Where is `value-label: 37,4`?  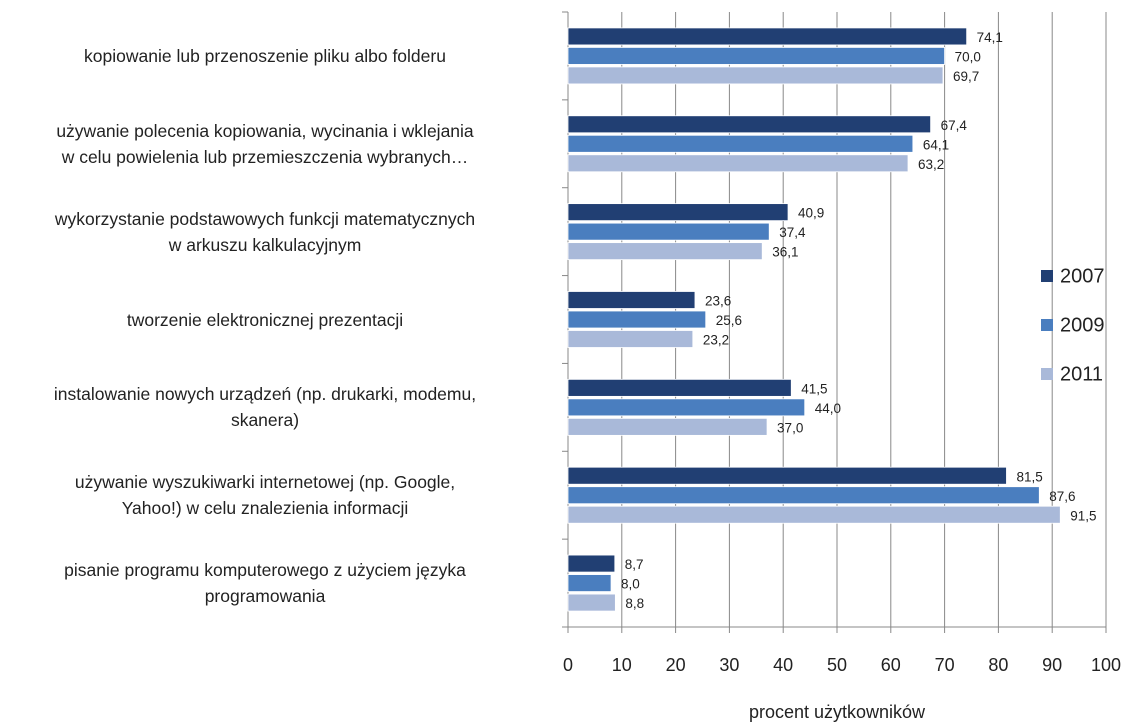 value-label: 37,4 is located at coordinates (792, 232).